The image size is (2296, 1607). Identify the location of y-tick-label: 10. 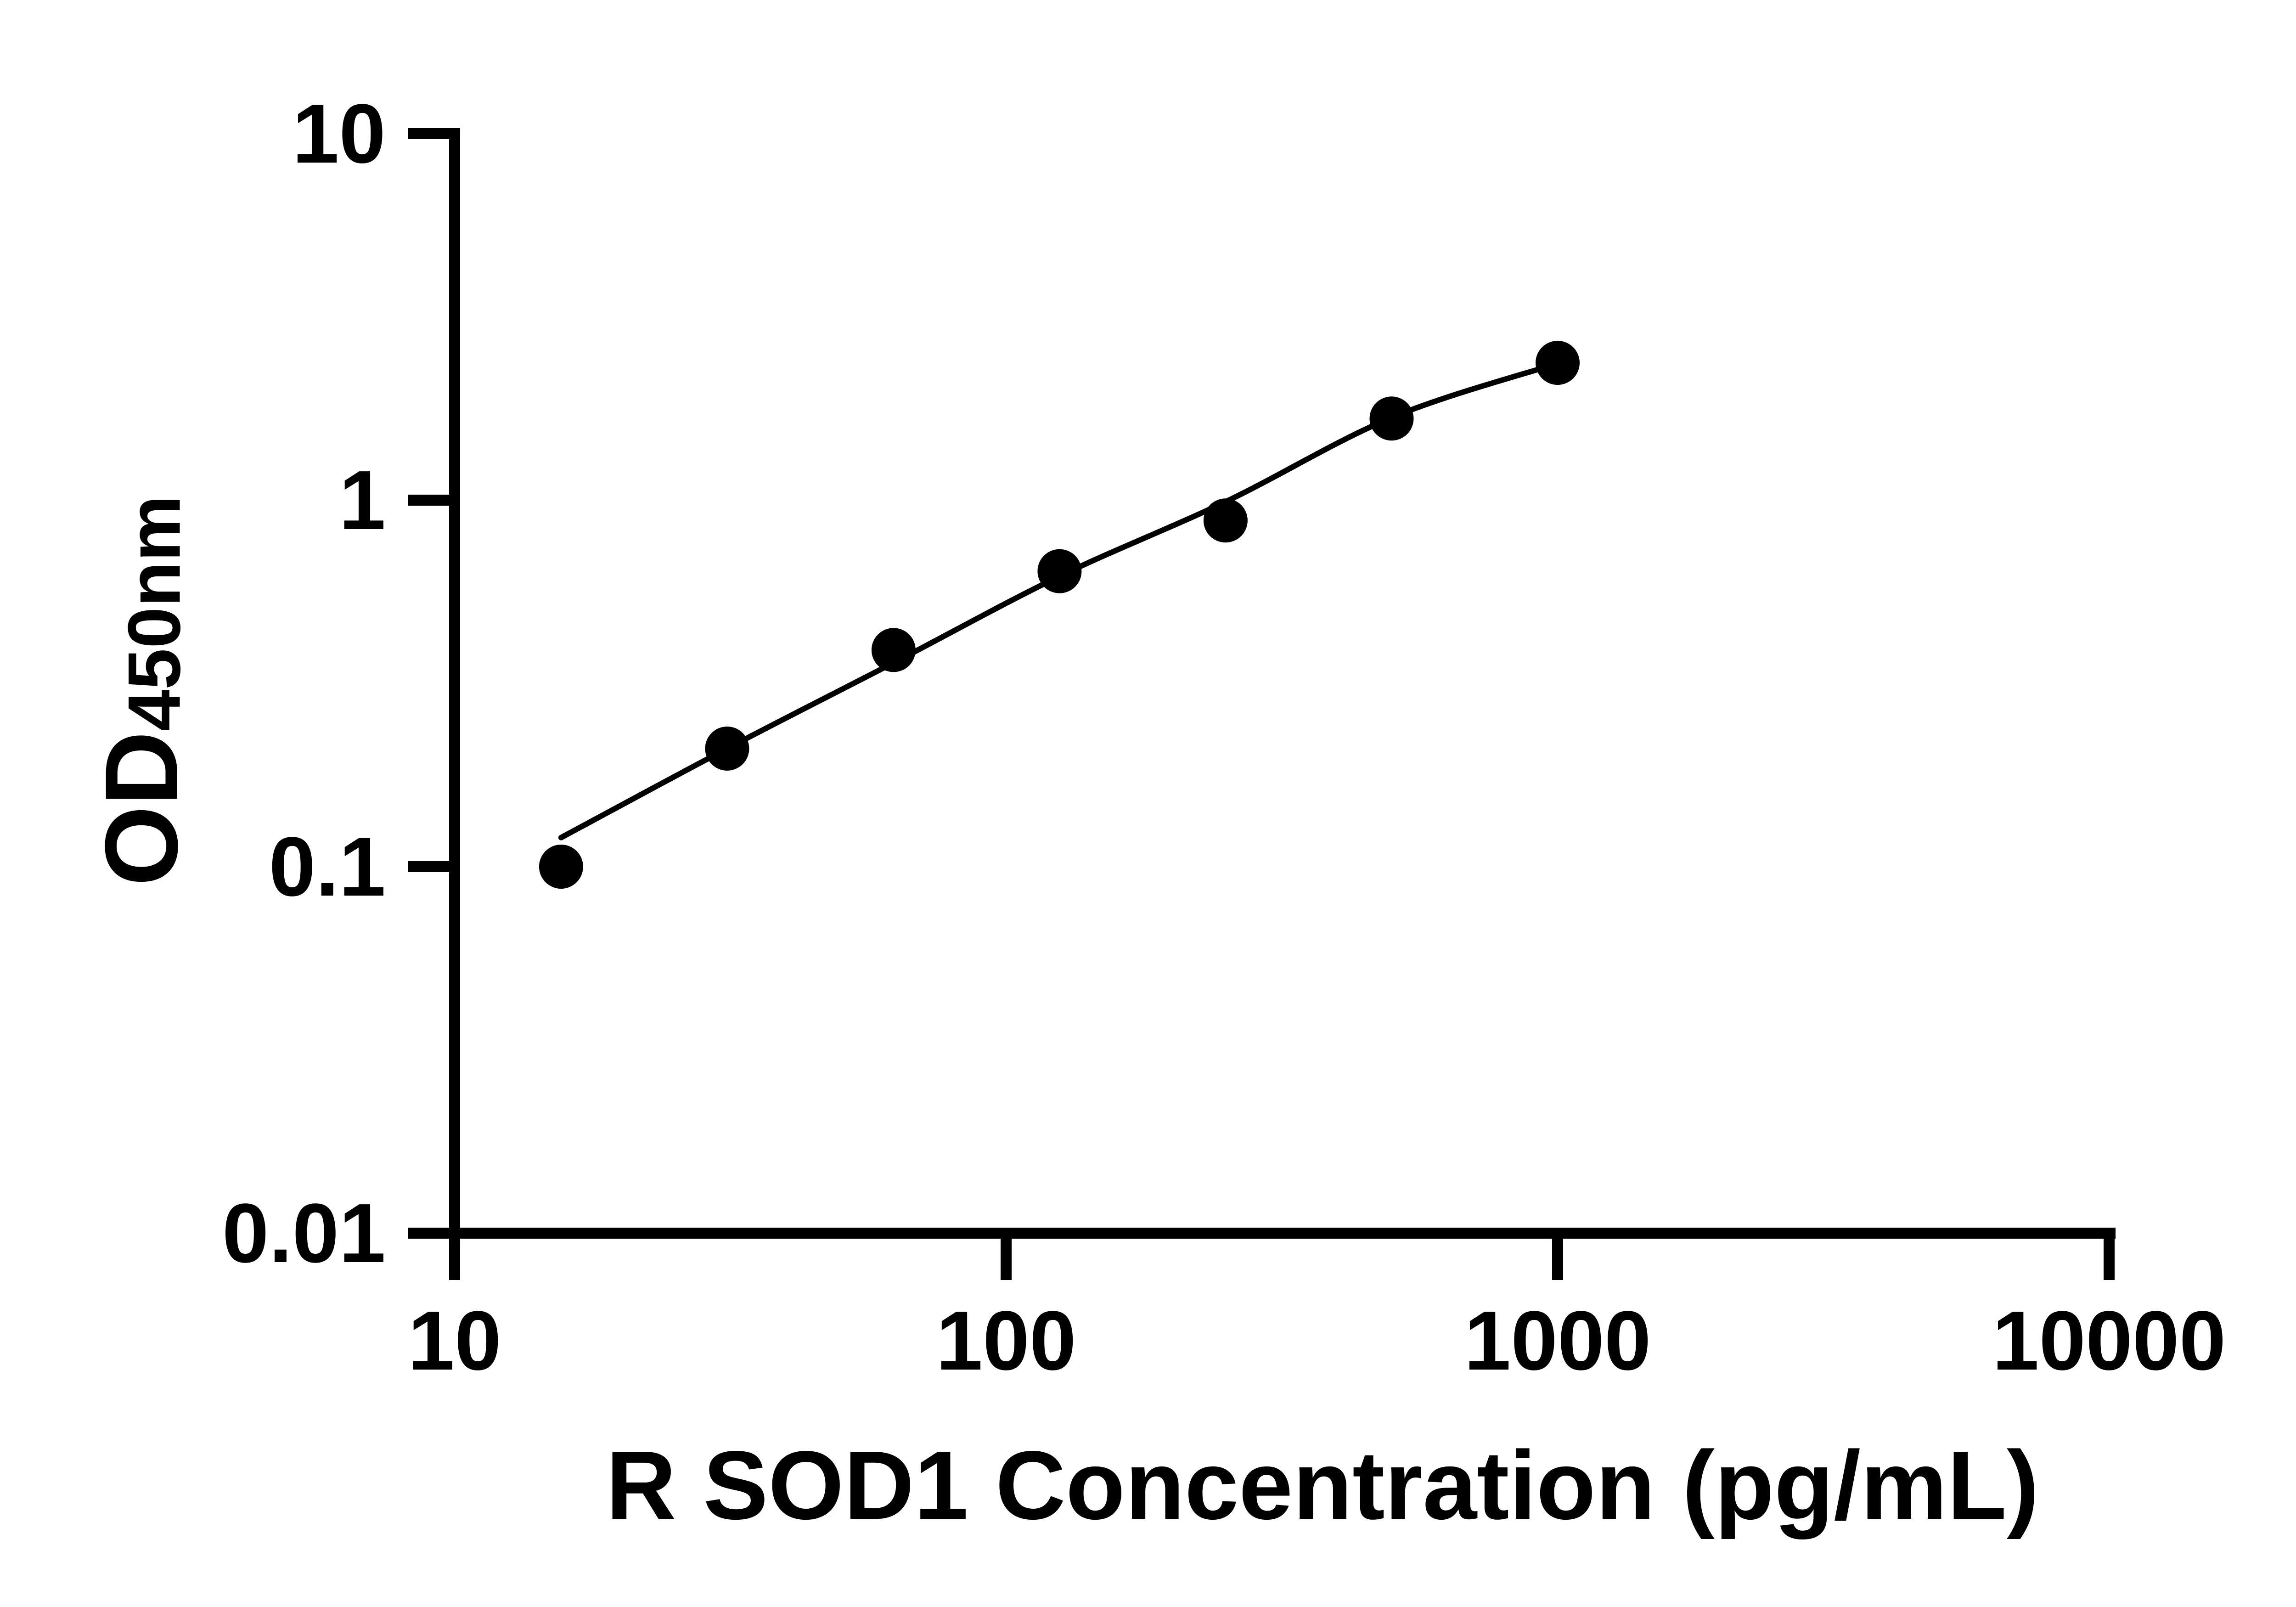
(339, 133).